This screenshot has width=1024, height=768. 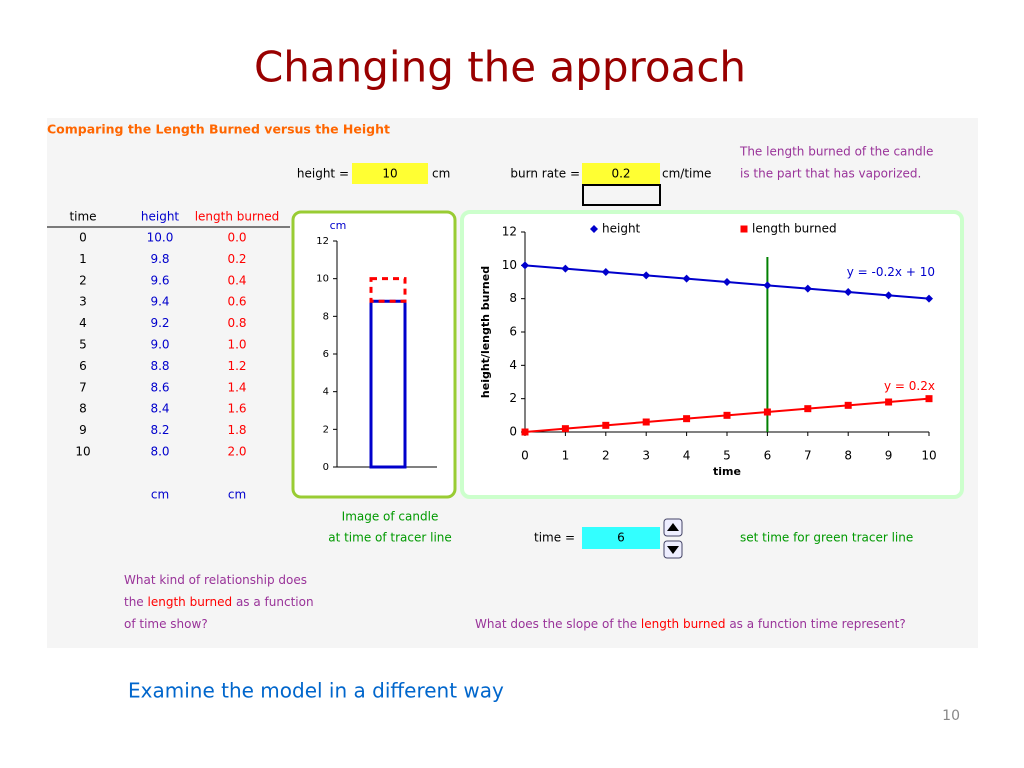 What do you see at coordinates (673, 538) in the screenshot?
I see `spinner` at bounding box center [673, 538].